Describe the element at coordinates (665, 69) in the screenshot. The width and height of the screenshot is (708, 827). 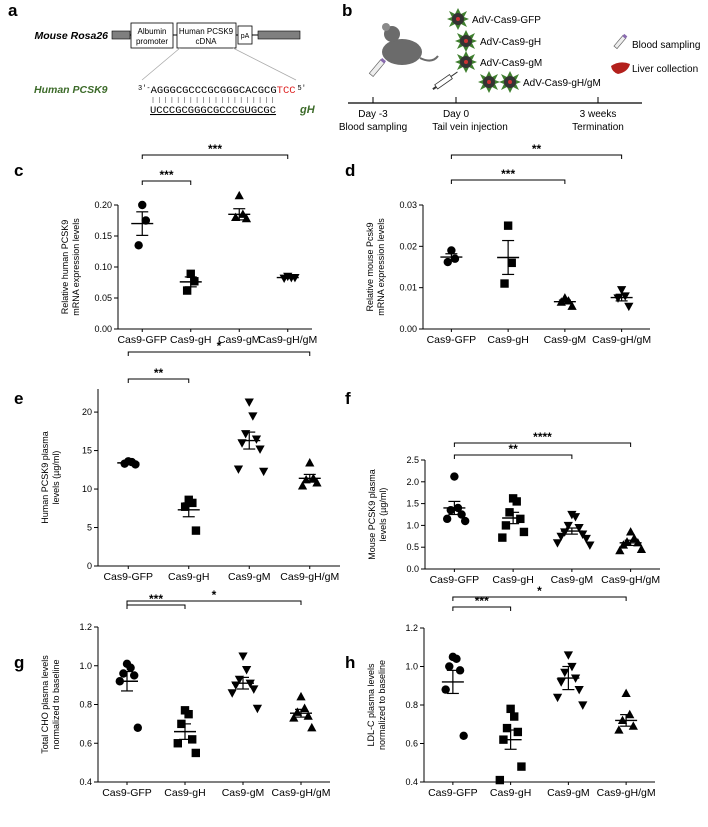
I see `legend-label: Liver collection` at that location.